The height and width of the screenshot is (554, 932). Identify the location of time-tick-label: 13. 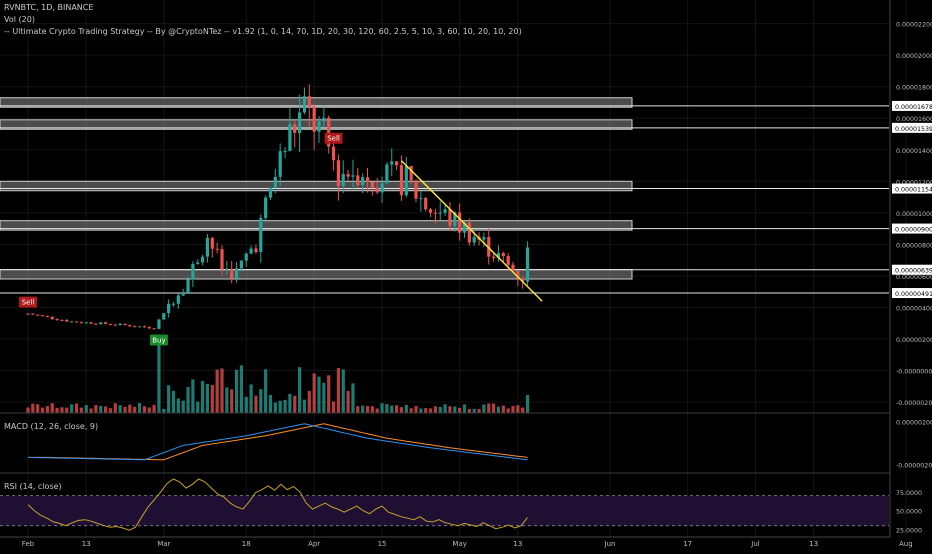
(86, 544).